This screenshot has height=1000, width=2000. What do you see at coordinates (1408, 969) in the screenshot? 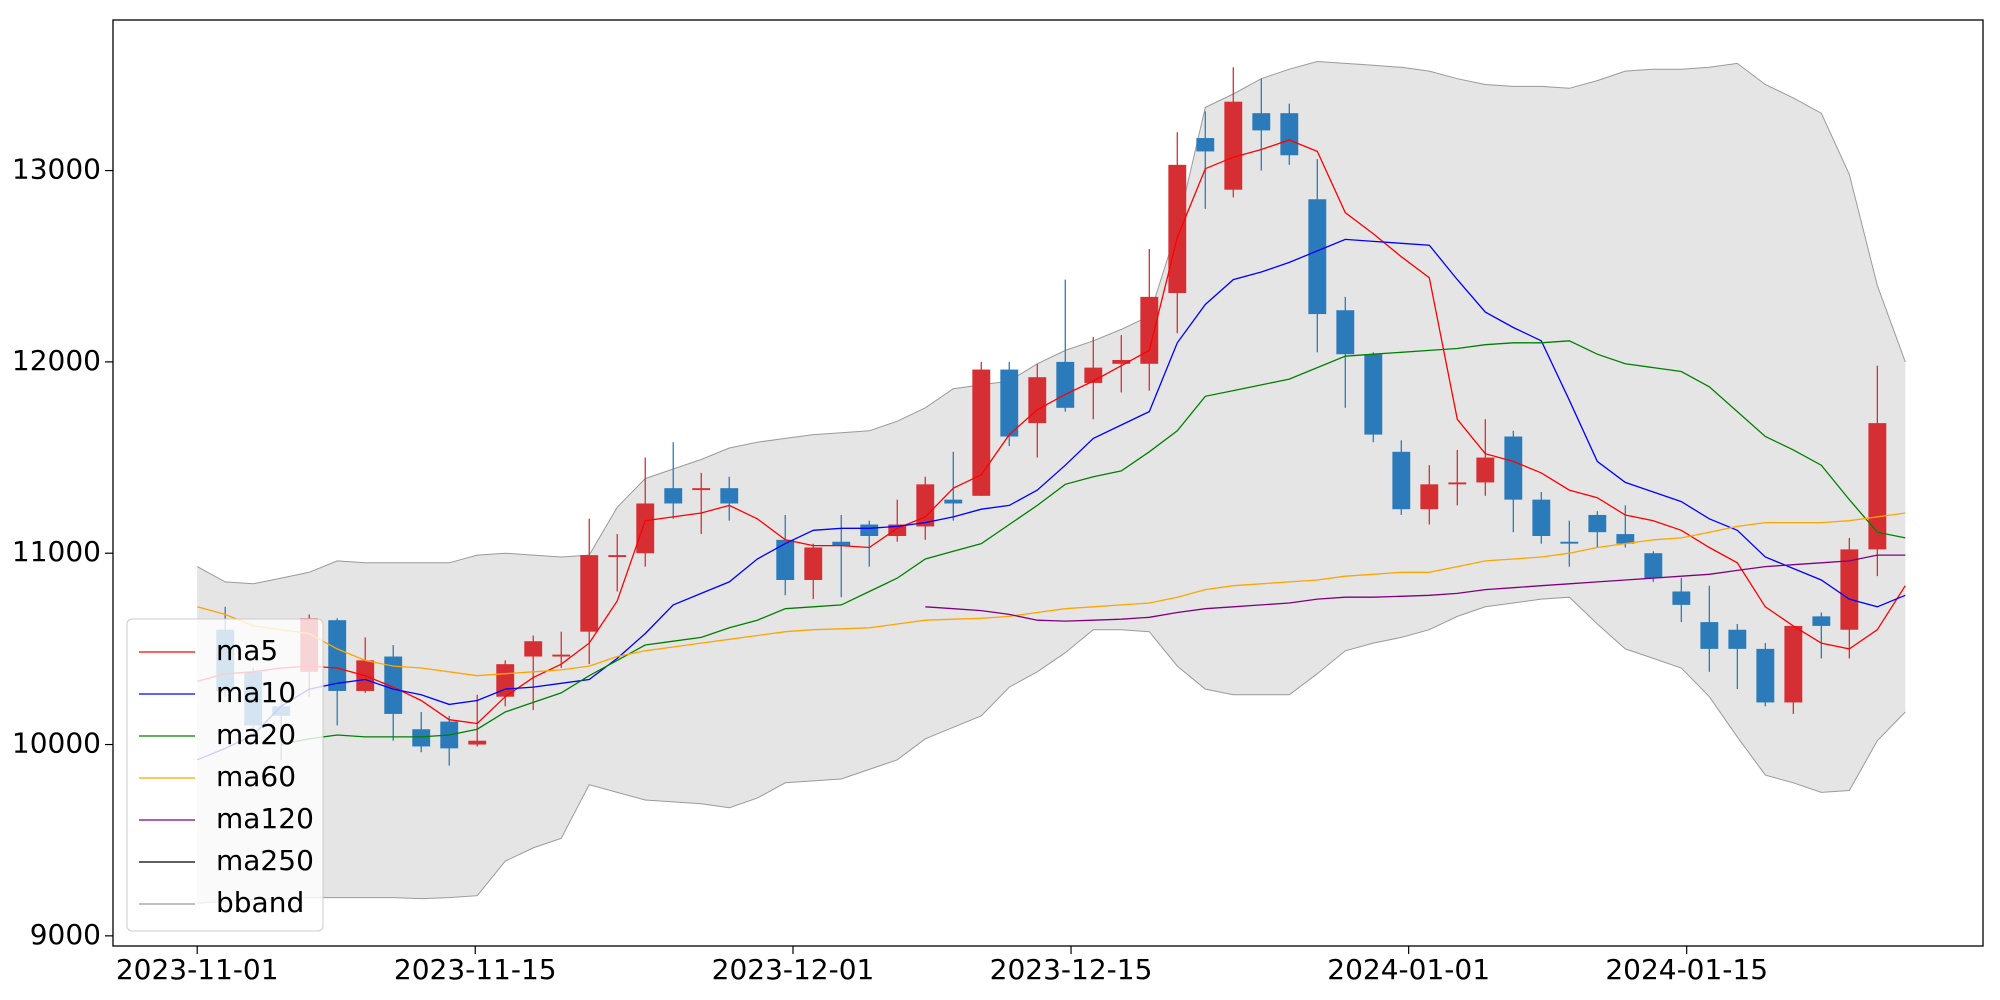
I see `x-tick-label: 2024-01-01` at bounding box center [1408, 969].